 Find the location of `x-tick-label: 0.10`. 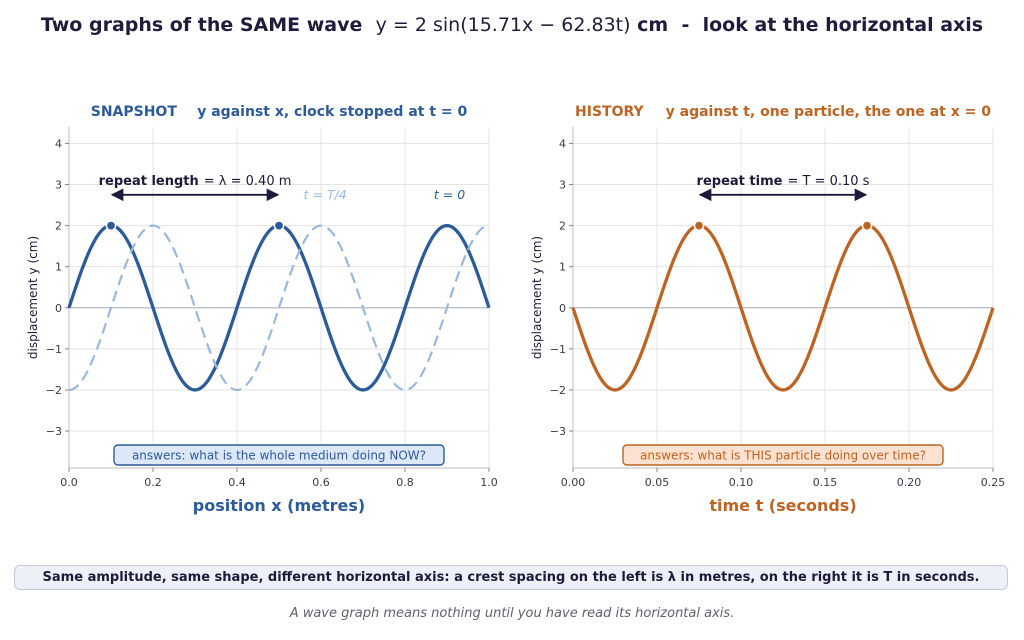

x-tick-label: 0.10 is located at coordinates (741, 482).